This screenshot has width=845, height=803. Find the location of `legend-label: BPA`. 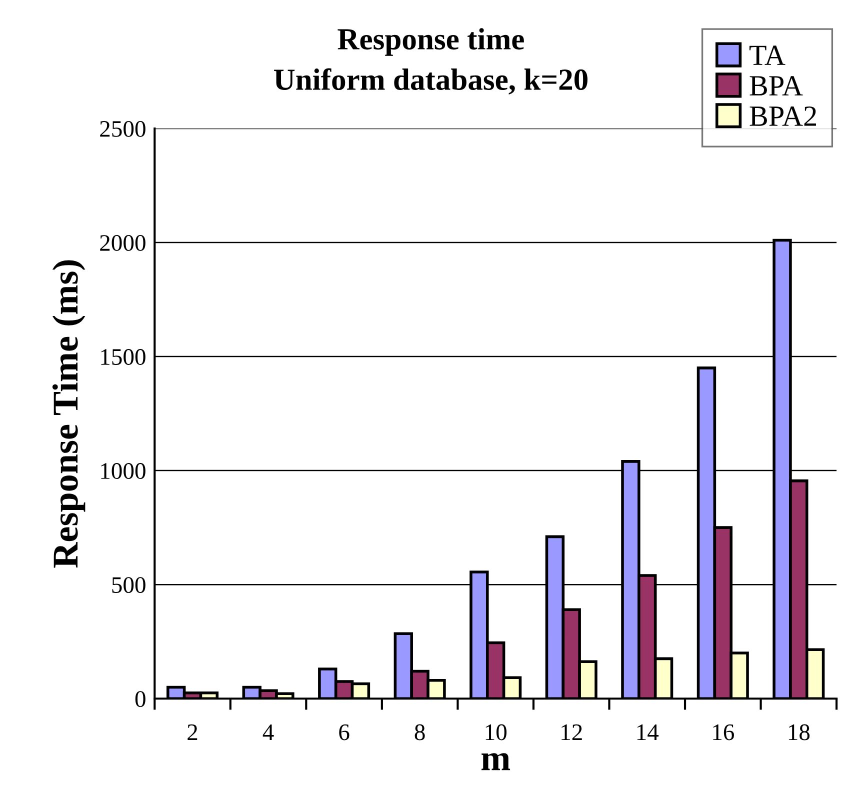

legend-label: BPA is located at coordinates (776, 86).